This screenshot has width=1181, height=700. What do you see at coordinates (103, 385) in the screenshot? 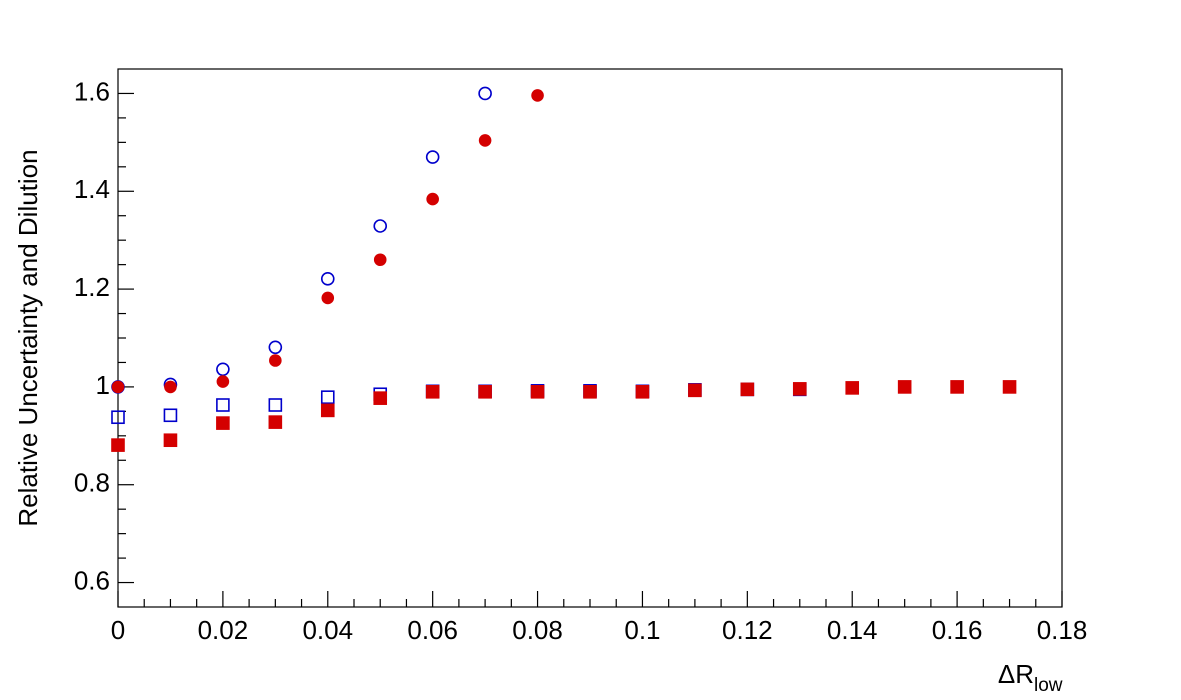
I see `y-tick-label: 1` at bounding box center [103, 385].